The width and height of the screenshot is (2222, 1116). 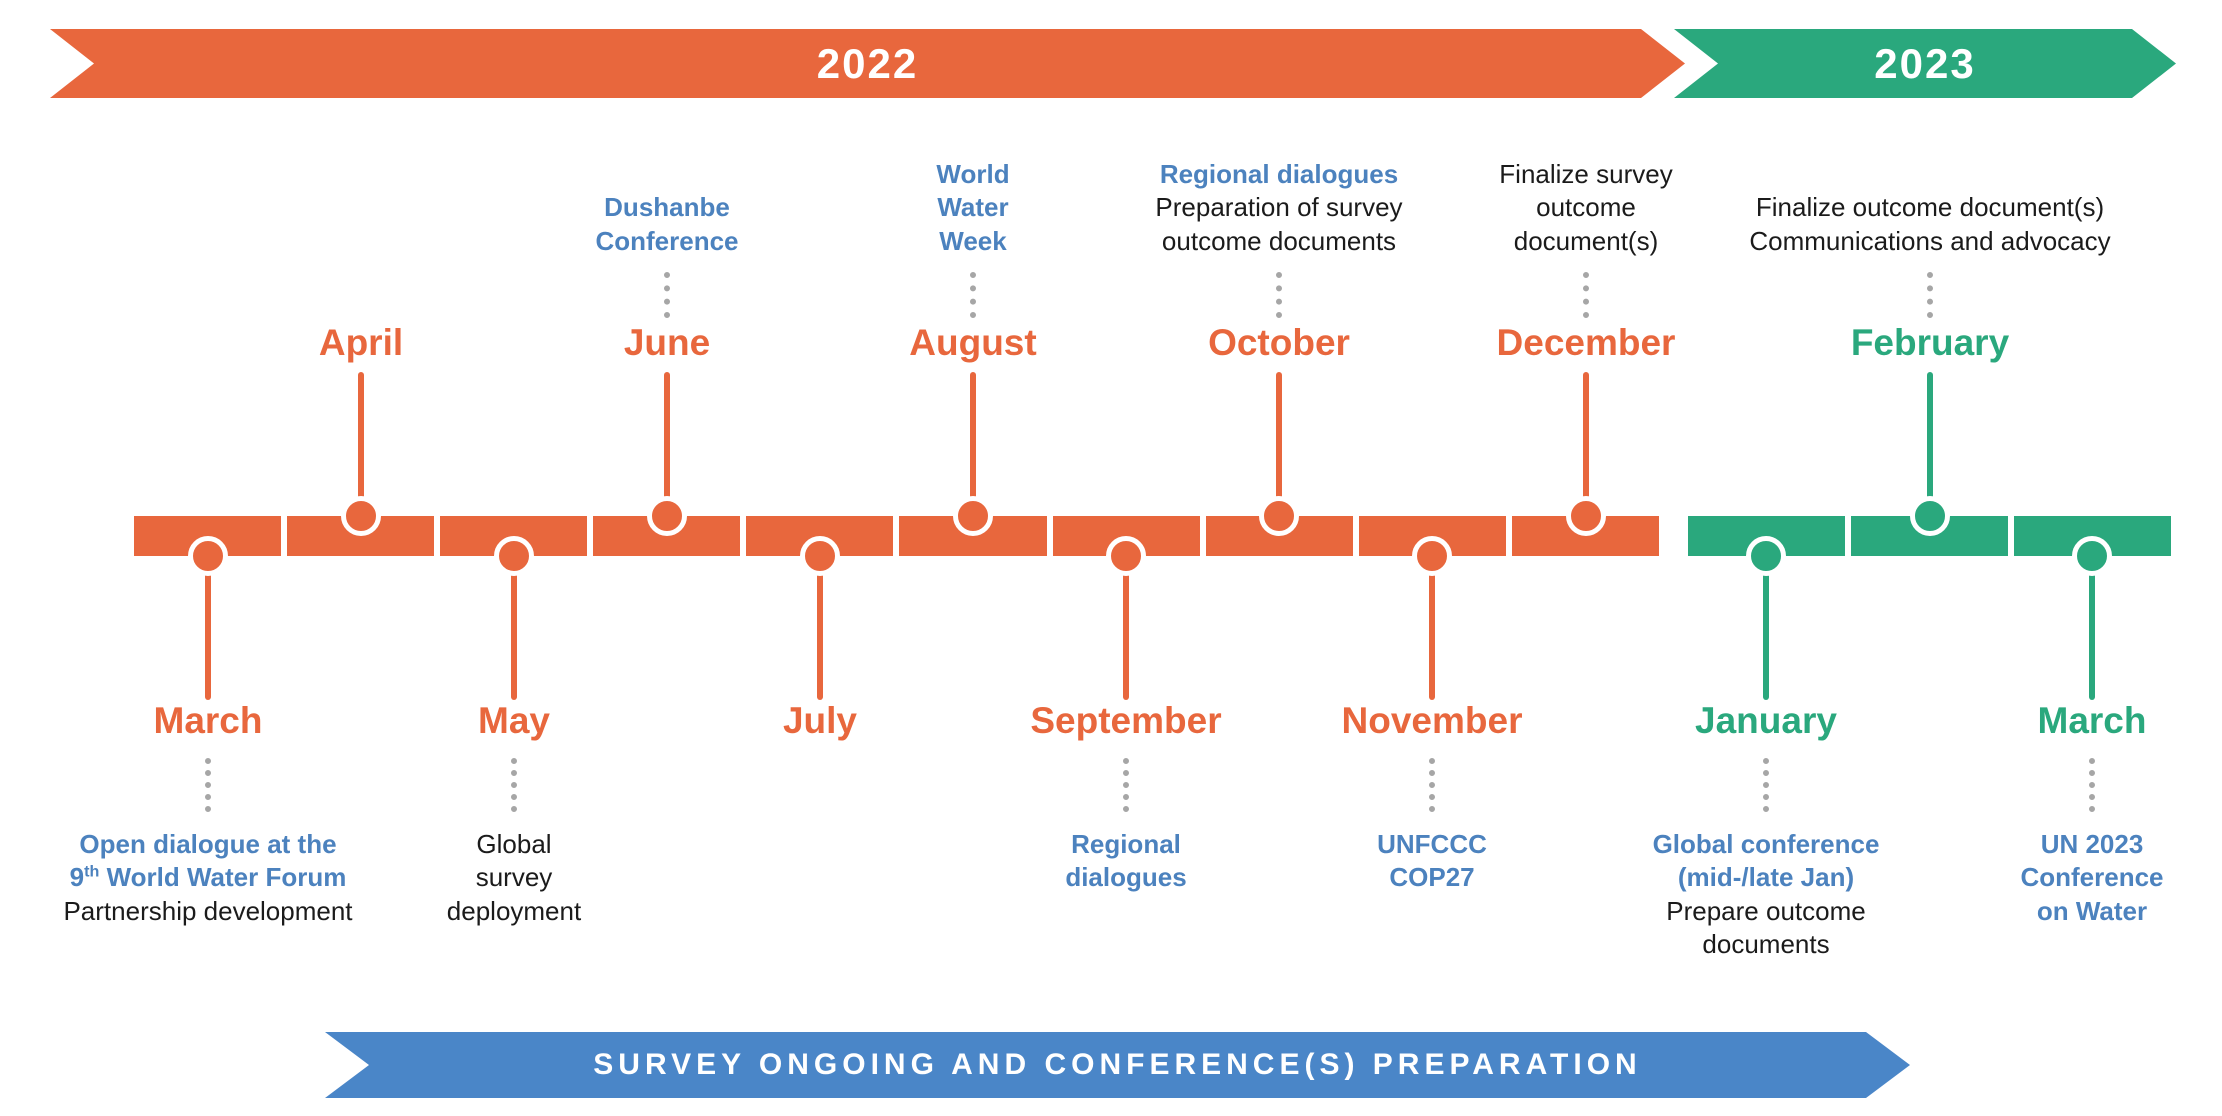 What do you see at coordinates (2092, 720) in the screenshot?
I see `month-label: March` at bounding box center [2092, 720].